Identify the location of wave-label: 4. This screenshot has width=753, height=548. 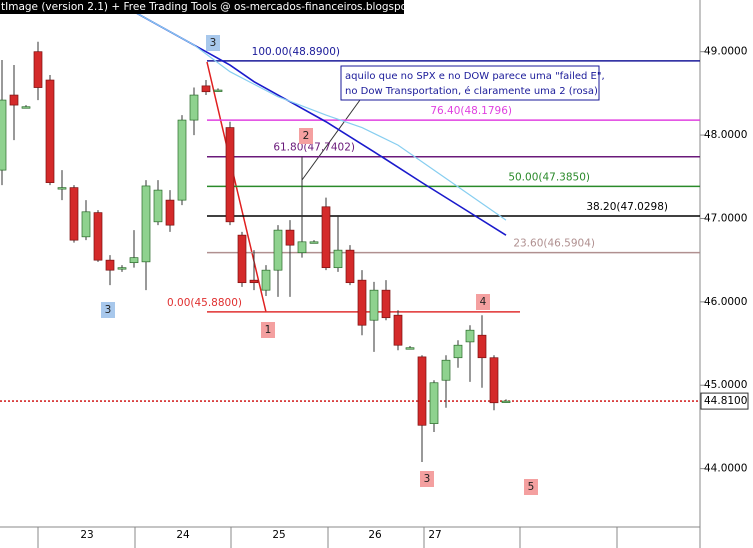
(483, 302).